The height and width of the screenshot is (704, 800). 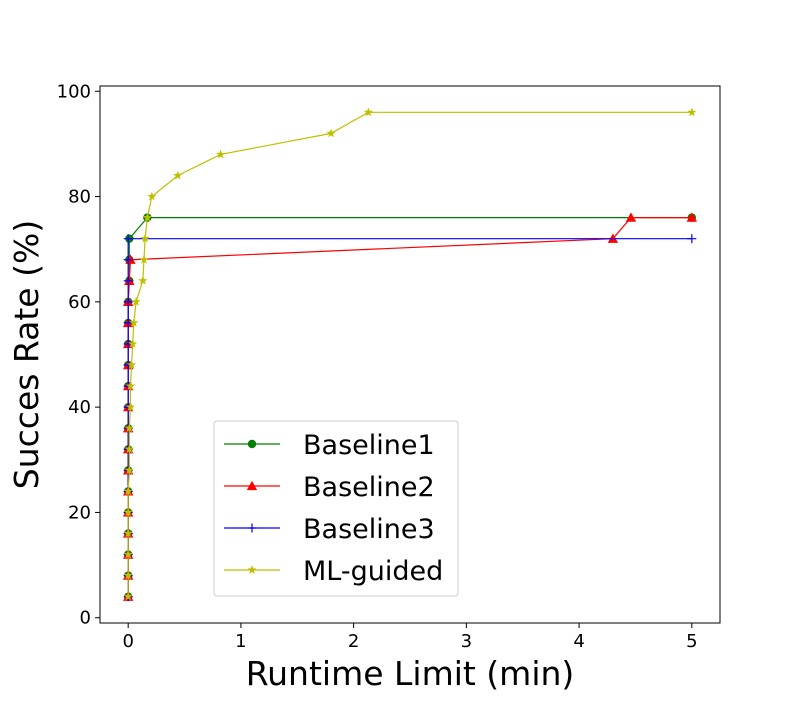 I want to click on y-tick-label: 20, so click(x=79, y=512).